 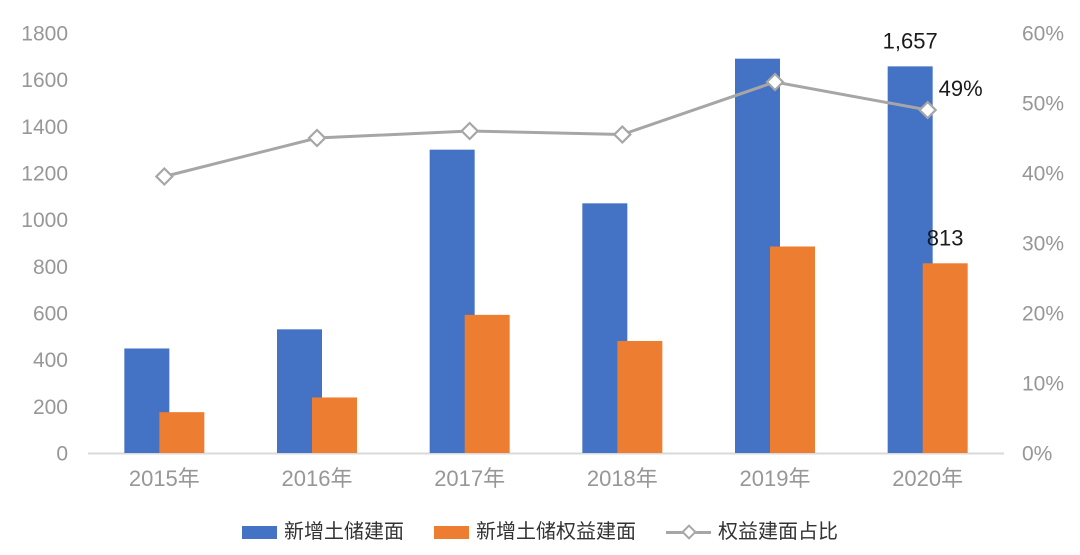 What do you see at coordinates (1043, 104) in the screenshot?
I see `right-axis-tick-label: 50%` at bounding box center [1043, 104].